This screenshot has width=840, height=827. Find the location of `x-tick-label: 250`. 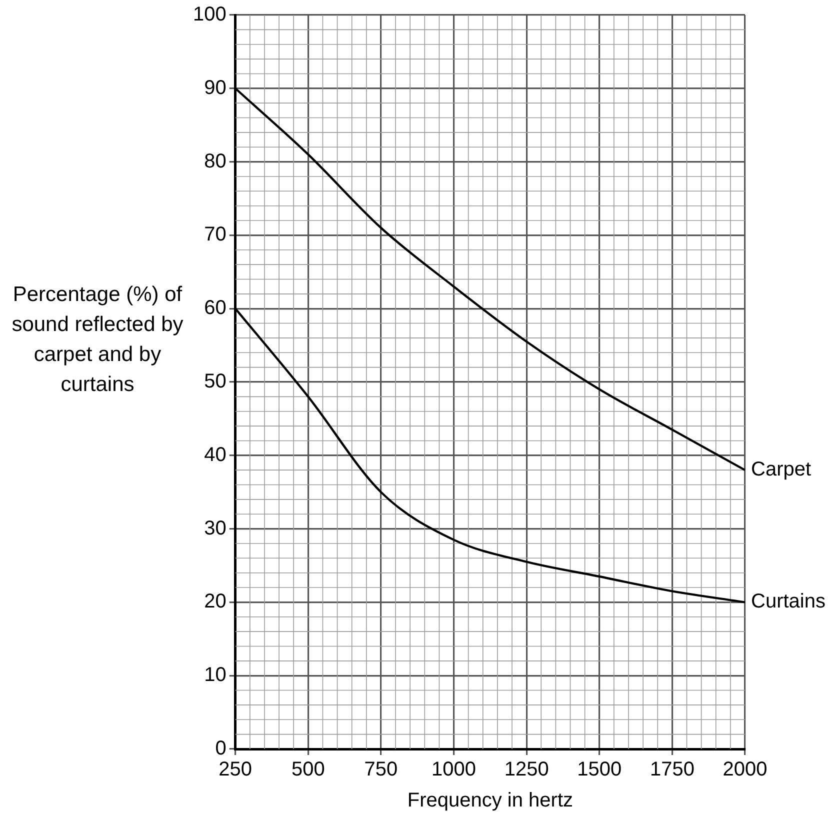

x-tick-label: 250 is located at coordinates (235, 769).